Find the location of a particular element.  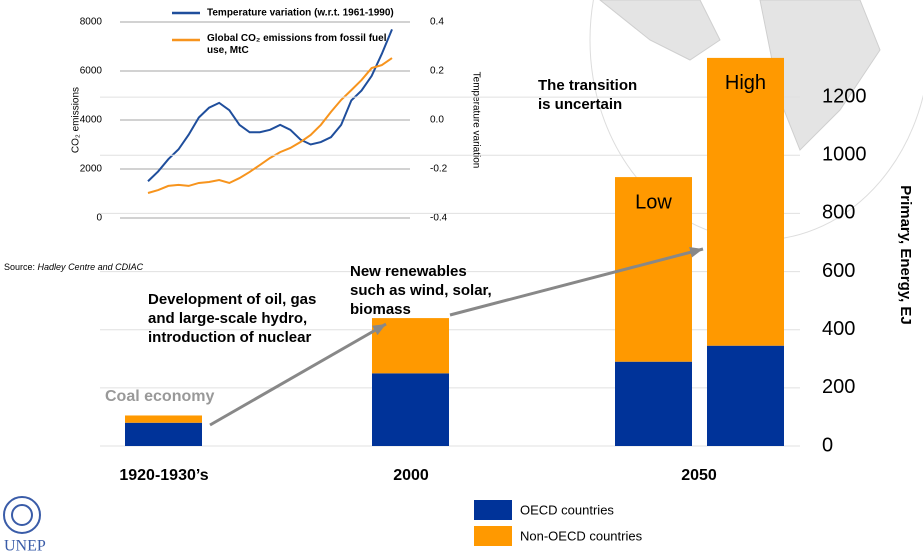

annotation: The transition is uncertain is located at coordinates (588, 95).